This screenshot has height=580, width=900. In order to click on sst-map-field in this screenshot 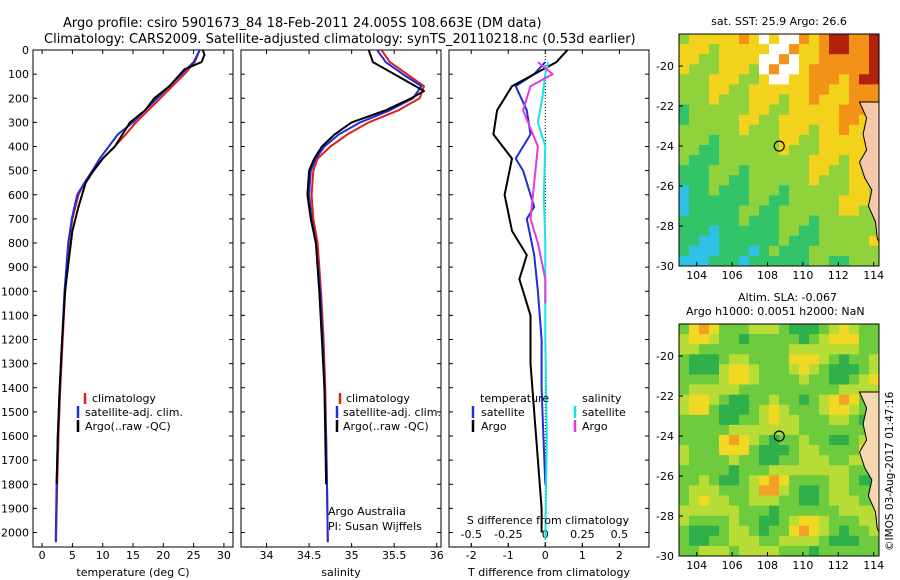, I will do `click(779, 150)`.